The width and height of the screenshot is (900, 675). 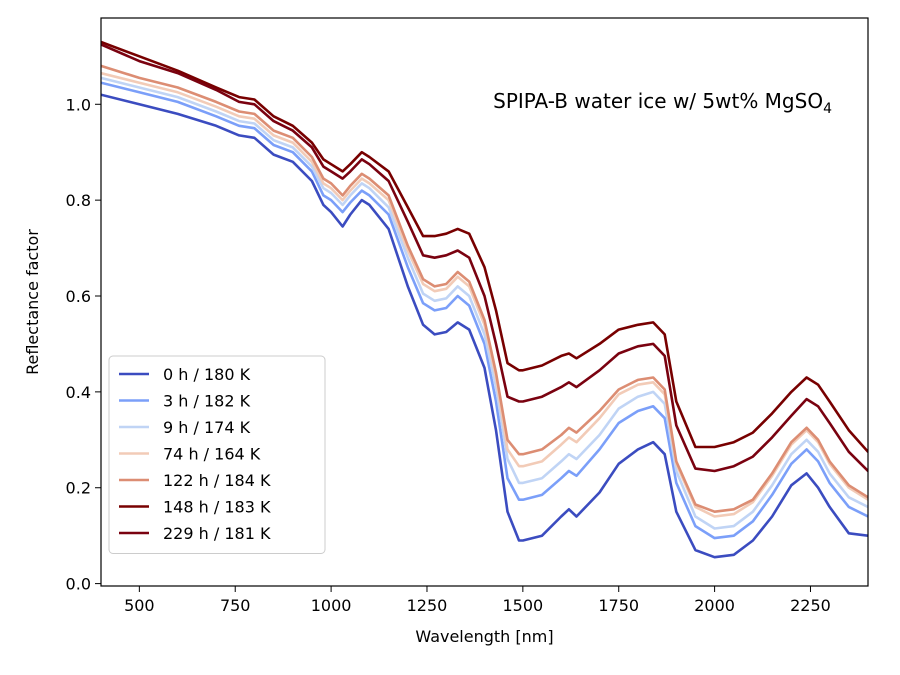 What do you see at coordinates (522, 605) in the screenshot?
I see `x-tick-label: 1500` at bounding box center [522, 605].